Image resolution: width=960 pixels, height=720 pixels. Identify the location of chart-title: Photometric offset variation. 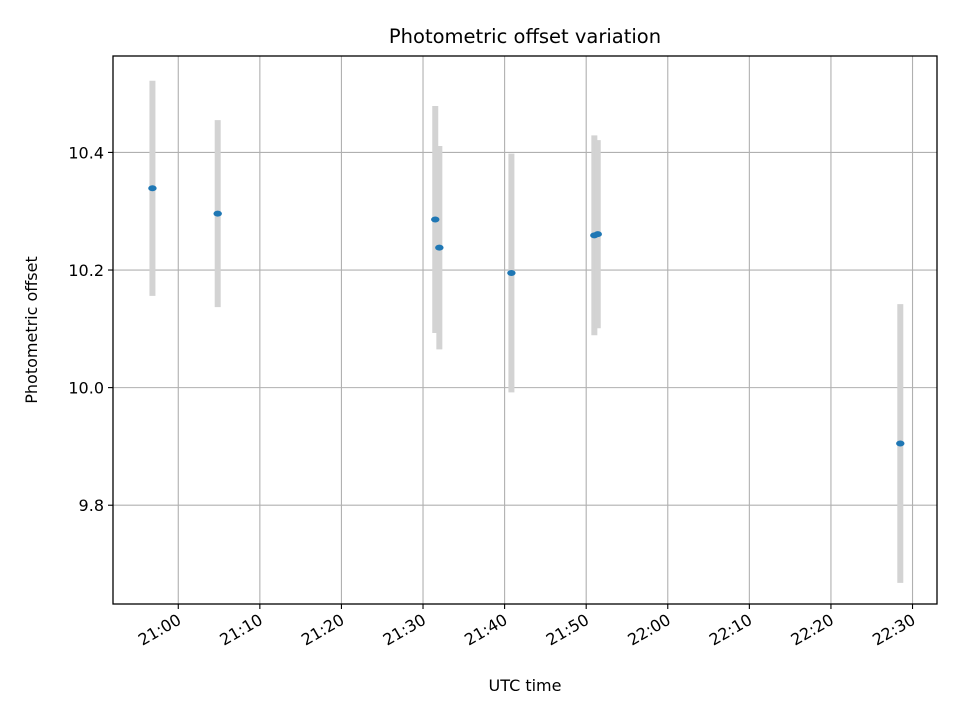
(525, 36).